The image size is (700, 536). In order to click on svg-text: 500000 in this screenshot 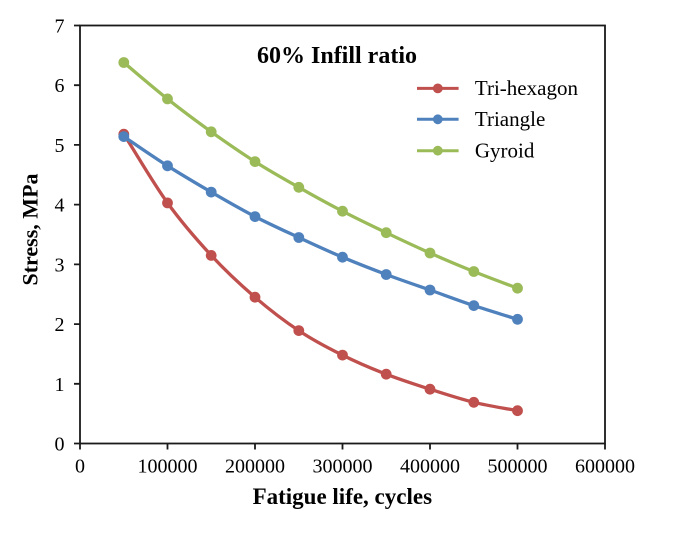, I will do `click(518, 466)`.